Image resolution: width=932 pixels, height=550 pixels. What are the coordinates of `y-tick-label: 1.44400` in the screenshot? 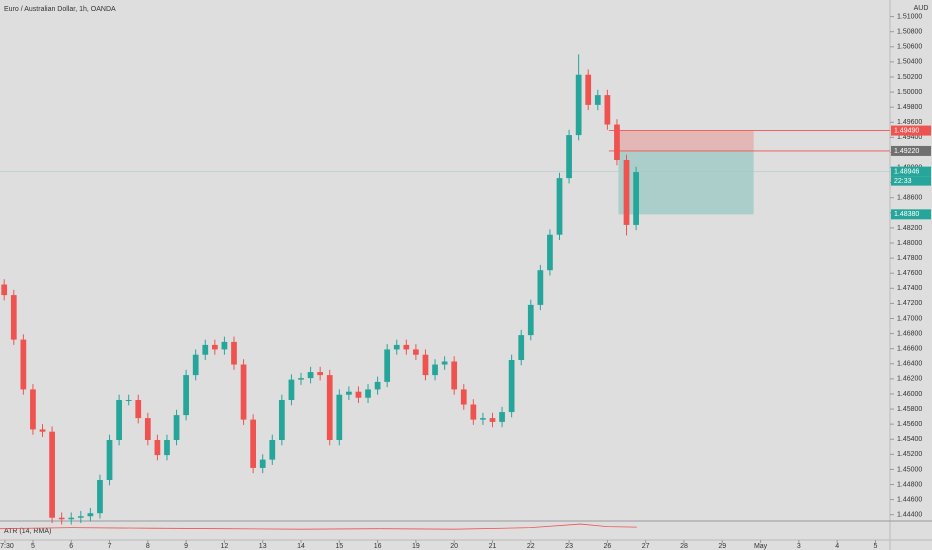 It's located at (909, 515).